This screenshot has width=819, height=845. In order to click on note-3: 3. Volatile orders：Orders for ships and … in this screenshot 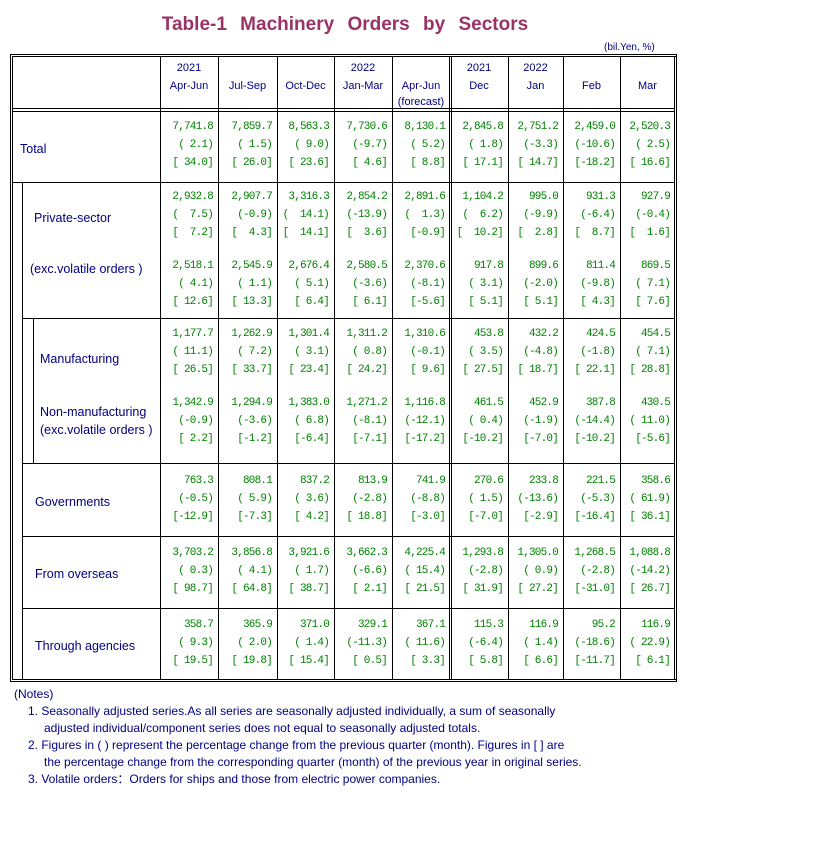, I will do `click(234, 779)`.